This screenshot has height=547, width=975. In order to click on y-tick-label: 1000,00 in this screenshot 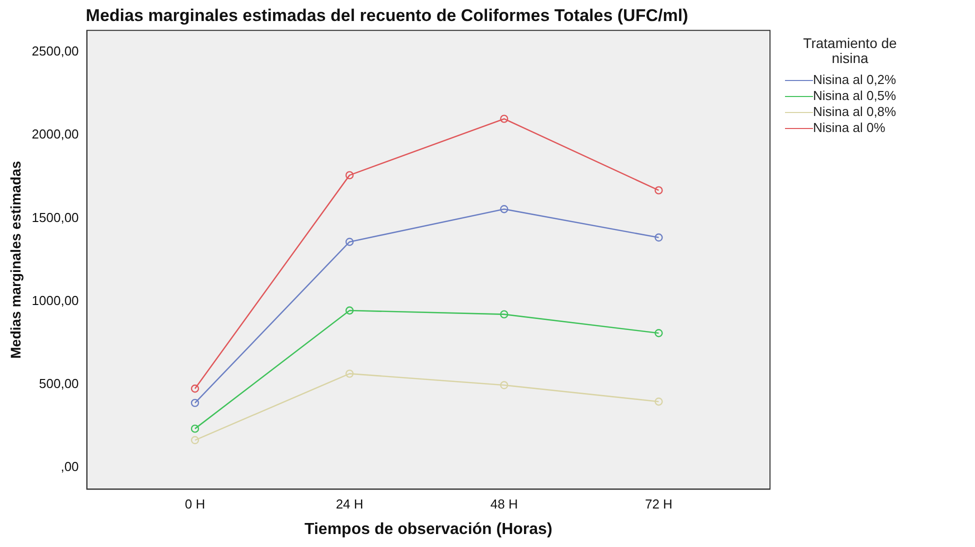, I will do `click(55, 300)`.